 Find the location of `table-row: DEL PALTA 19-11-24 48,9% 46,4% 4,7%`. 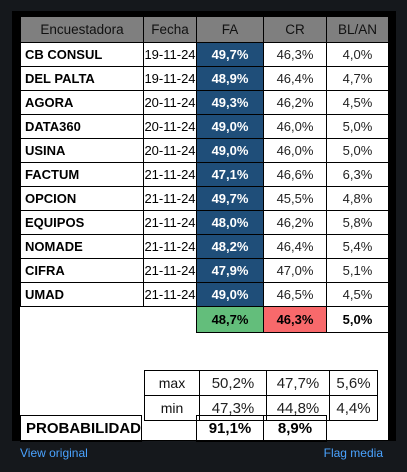

table-row: DEL PALTA 19-11-24 48,9% 46,4% 4,7% is located at coordinates (204, 78).